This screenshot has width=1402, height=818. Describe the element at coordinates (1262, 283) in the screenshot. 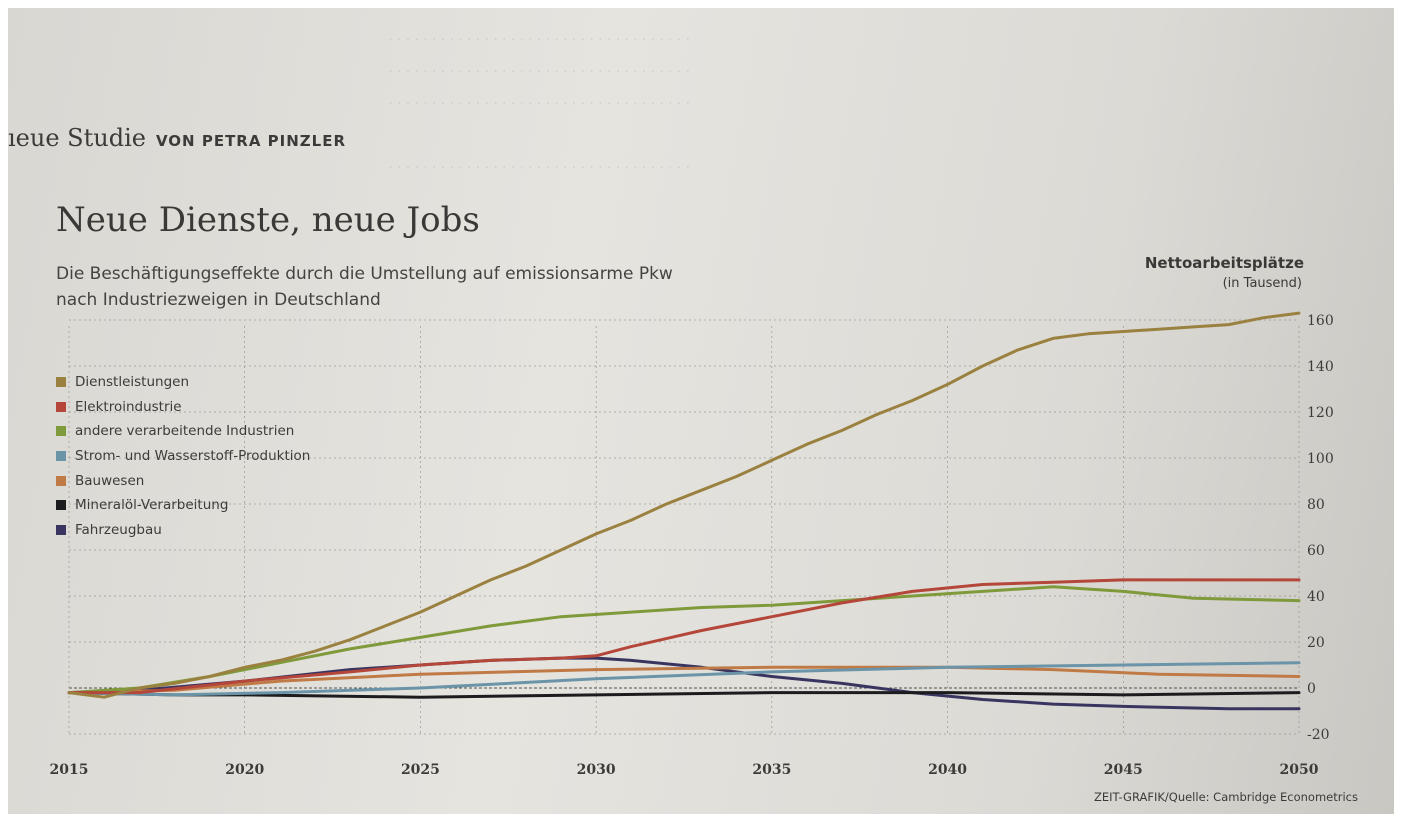

I see `y-axis-unit: (in Tausend)` at that location.